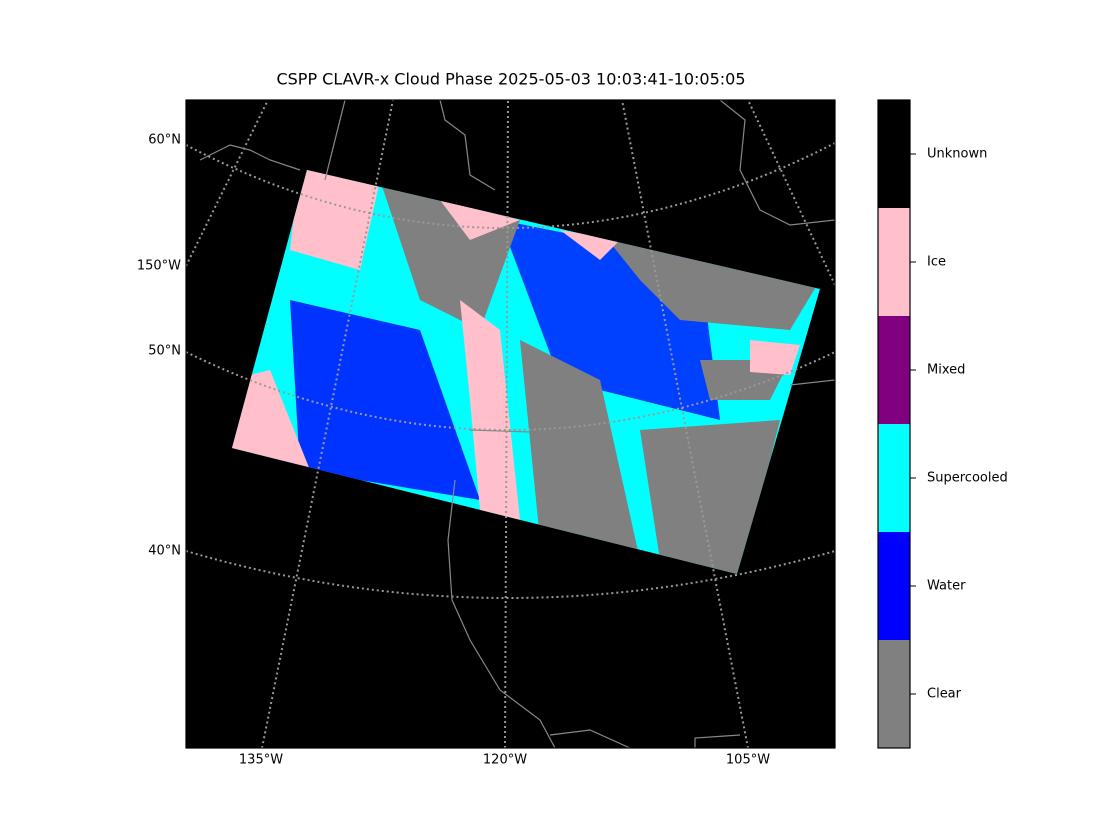 This screenshot has width=1120, height=840. Describe the element at coordinates (946, 370) in the screenshot. I see `colorbar-label: Mixed` at that location.